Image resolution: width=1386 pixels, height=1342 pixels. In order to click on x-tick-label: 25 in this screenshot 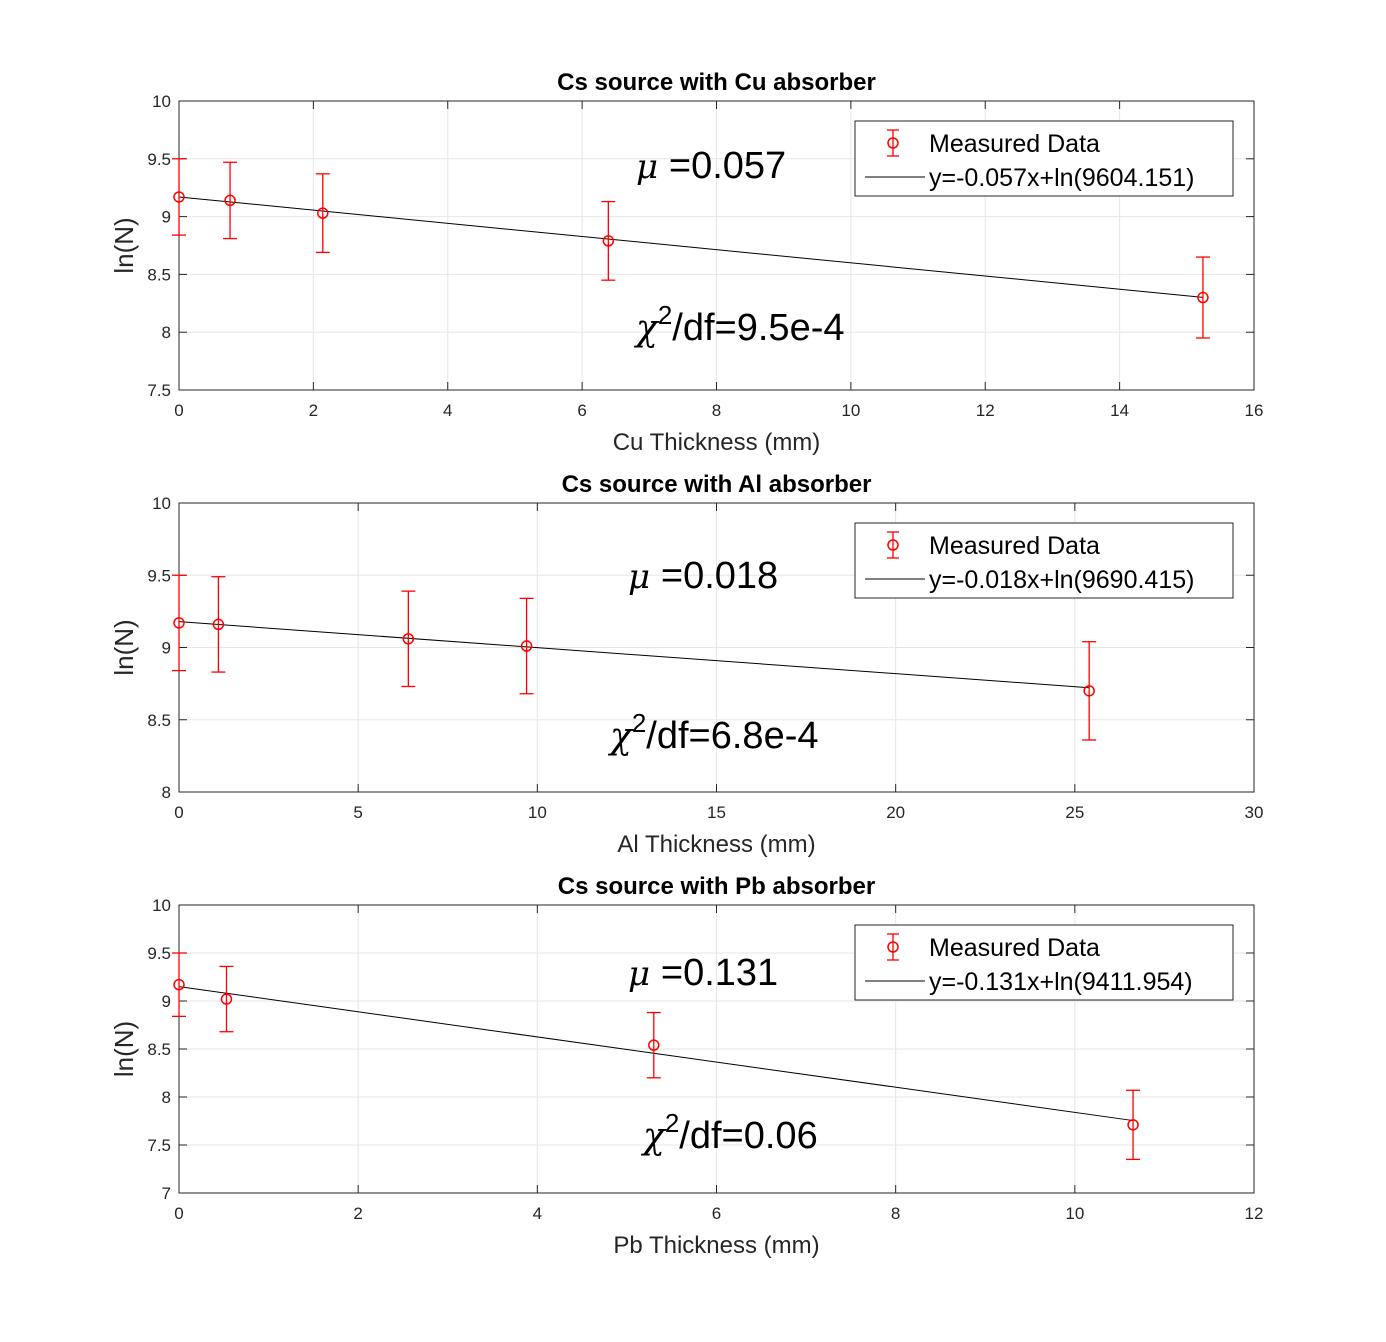, I will do `click(1074, 812)`.